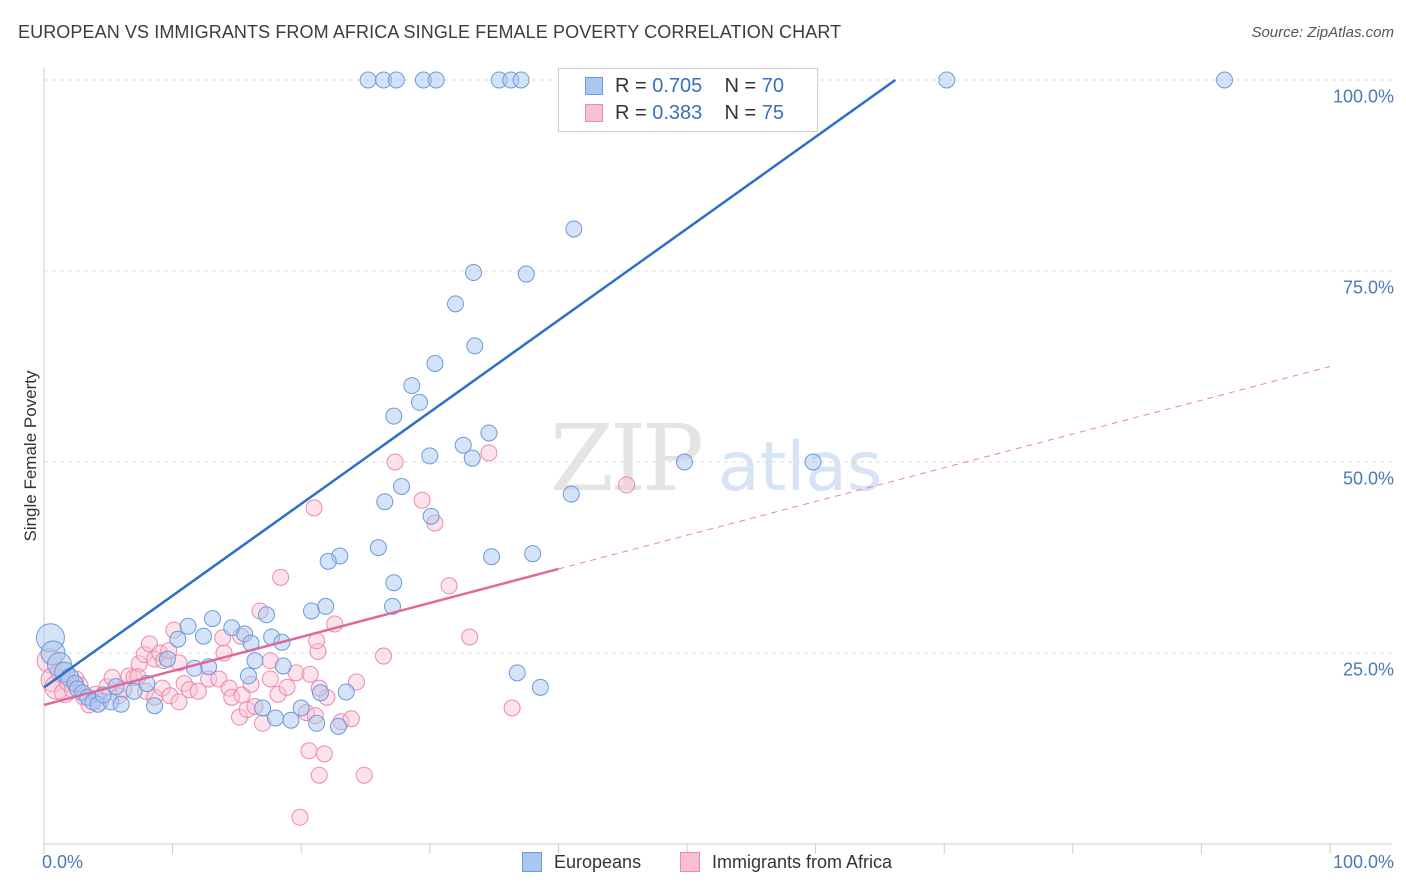 Image resolution: width=1406 pixels, height=892 pixels. Describe the element at coordinates (773, 86) in the screenshot. I see `legend-n-value: 70` at that location.